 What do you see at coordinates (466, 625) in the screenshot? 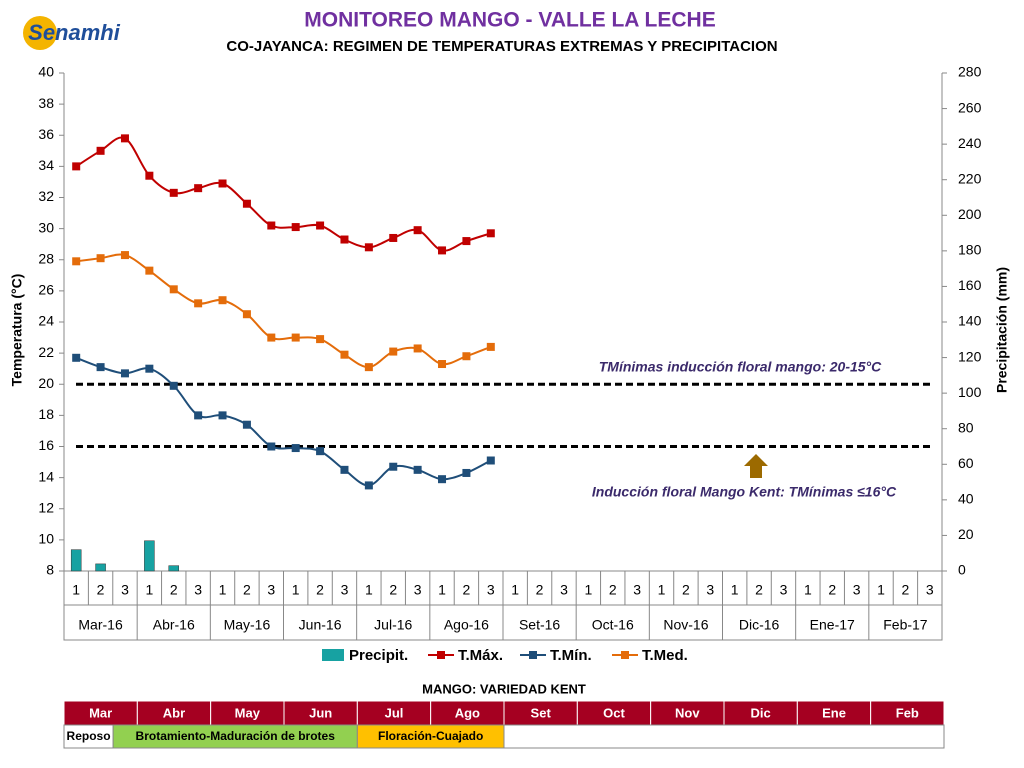
I see `x-group-label: Ago-16` at bounding box center [466, 625].